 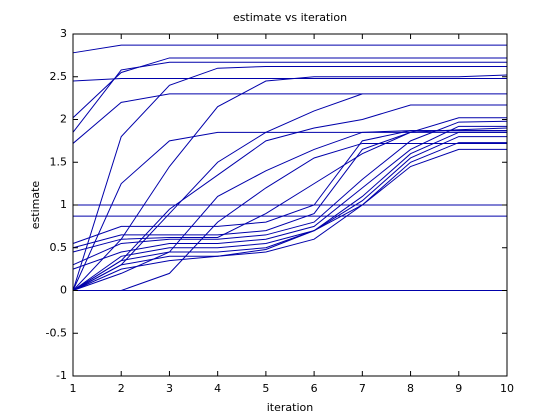 What do you see at coordinates (56, 332) in the screenshot?
I see `y-tick-label: -0.5` at bounding box center [56, 332].